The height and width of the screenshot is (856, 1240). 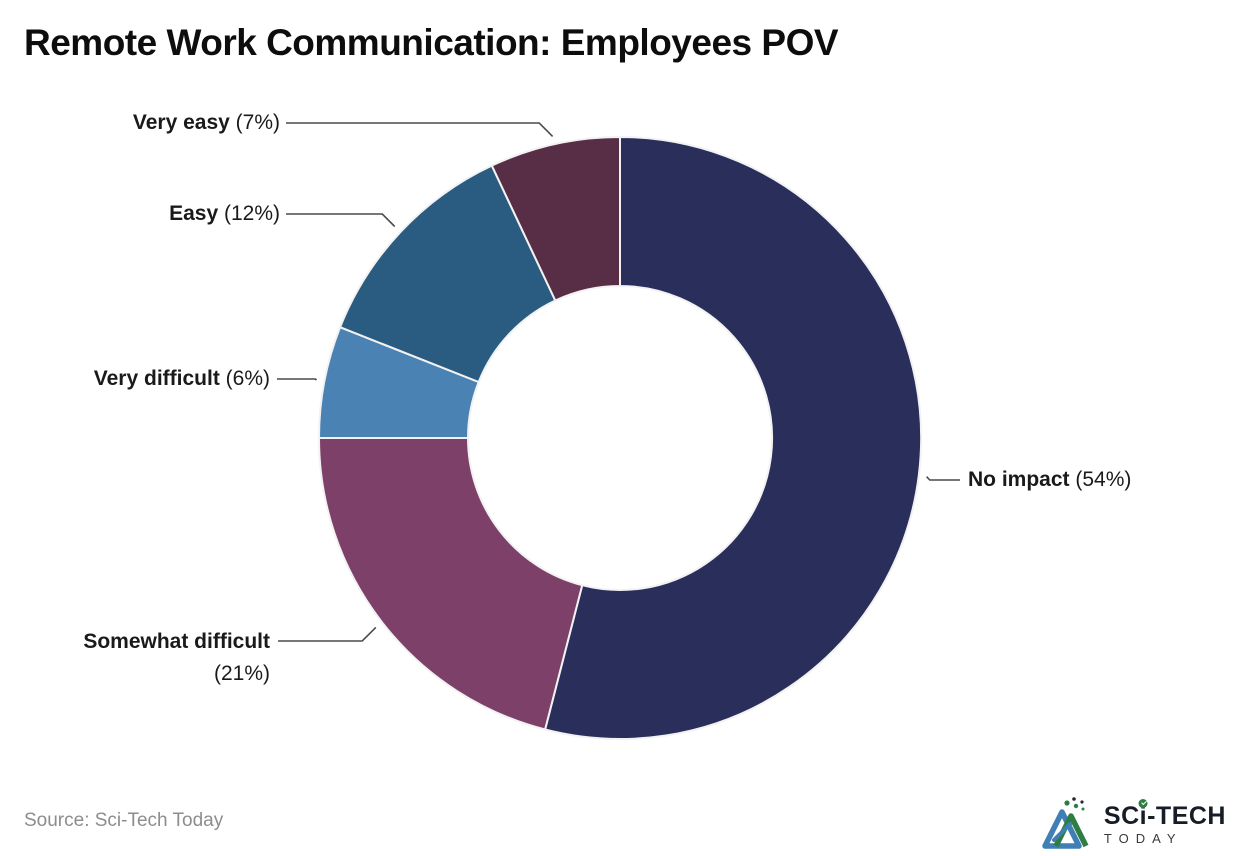 I want to click on leader-line-very-difficult, so click(x=297, y=379).